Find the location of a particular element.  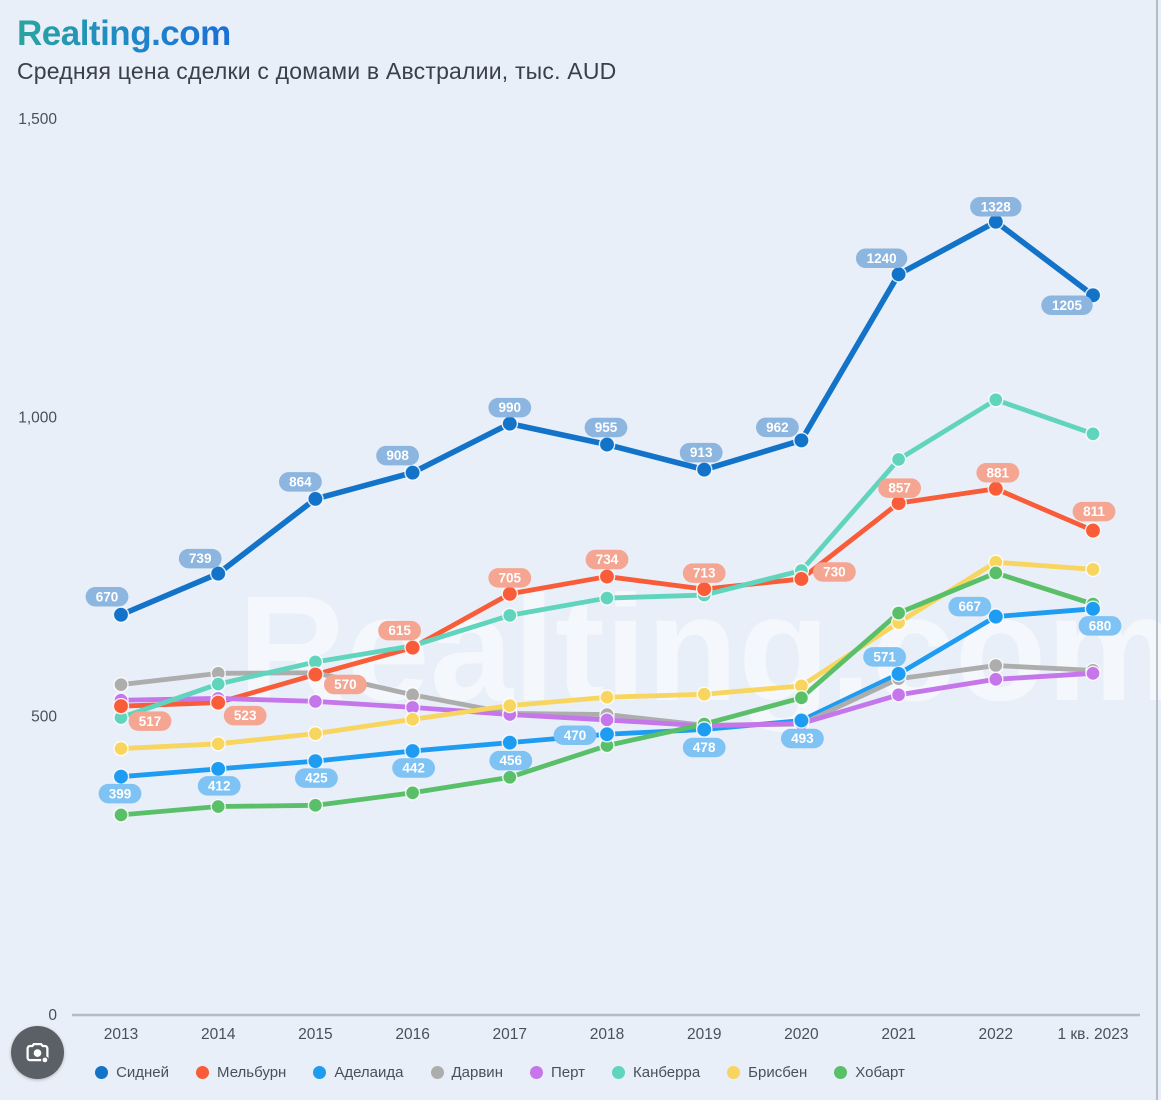

data-label: 1205 is located at coordinates (1067, 305).